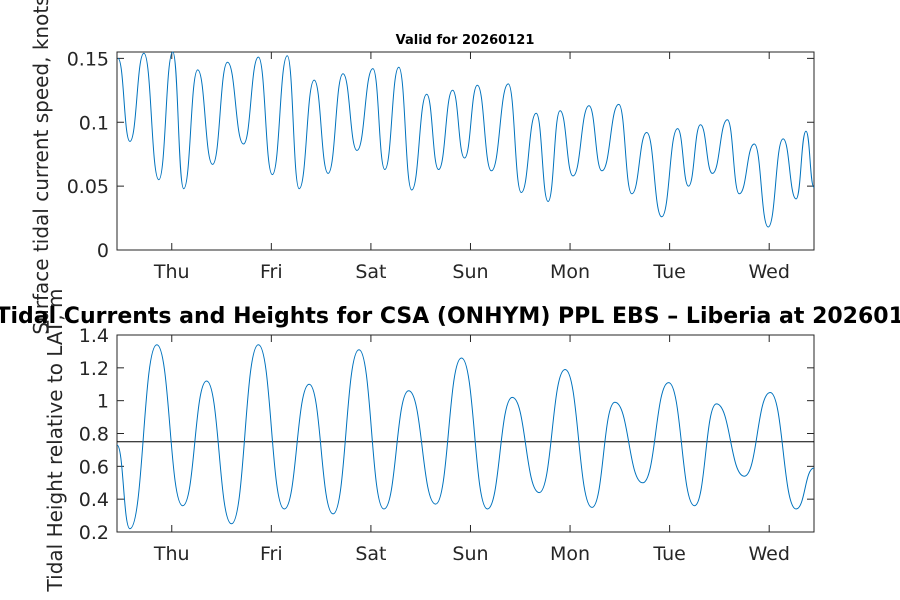 The width and height of the screenshot is (900, 600). What do you see at coordinates (94, 500) in the screenshot?
I see `y-tick-label: 0.4` at bounding box center [94, 500].